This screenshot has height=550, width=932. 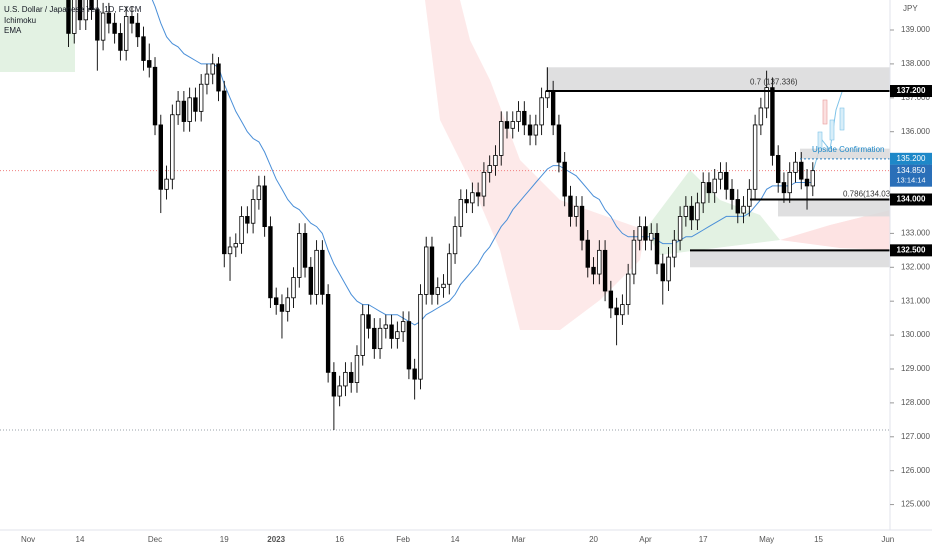 I want to click on y-tick-label: 126.000, so click(x=915, y=470).